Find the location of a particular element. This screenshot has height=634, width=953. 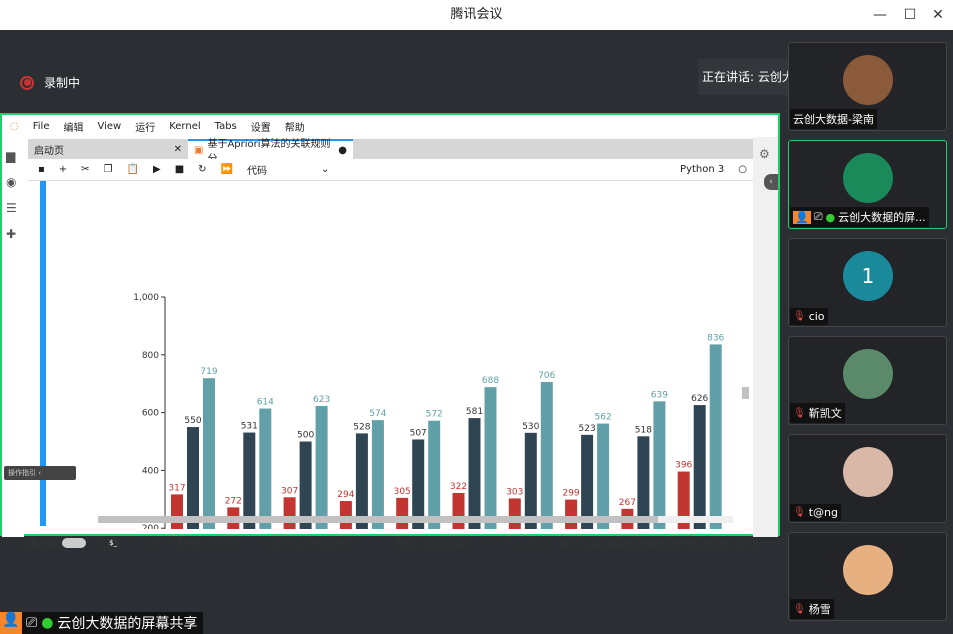

cursor-position: 行 1，列 1 is located at coordinates (525, 544).